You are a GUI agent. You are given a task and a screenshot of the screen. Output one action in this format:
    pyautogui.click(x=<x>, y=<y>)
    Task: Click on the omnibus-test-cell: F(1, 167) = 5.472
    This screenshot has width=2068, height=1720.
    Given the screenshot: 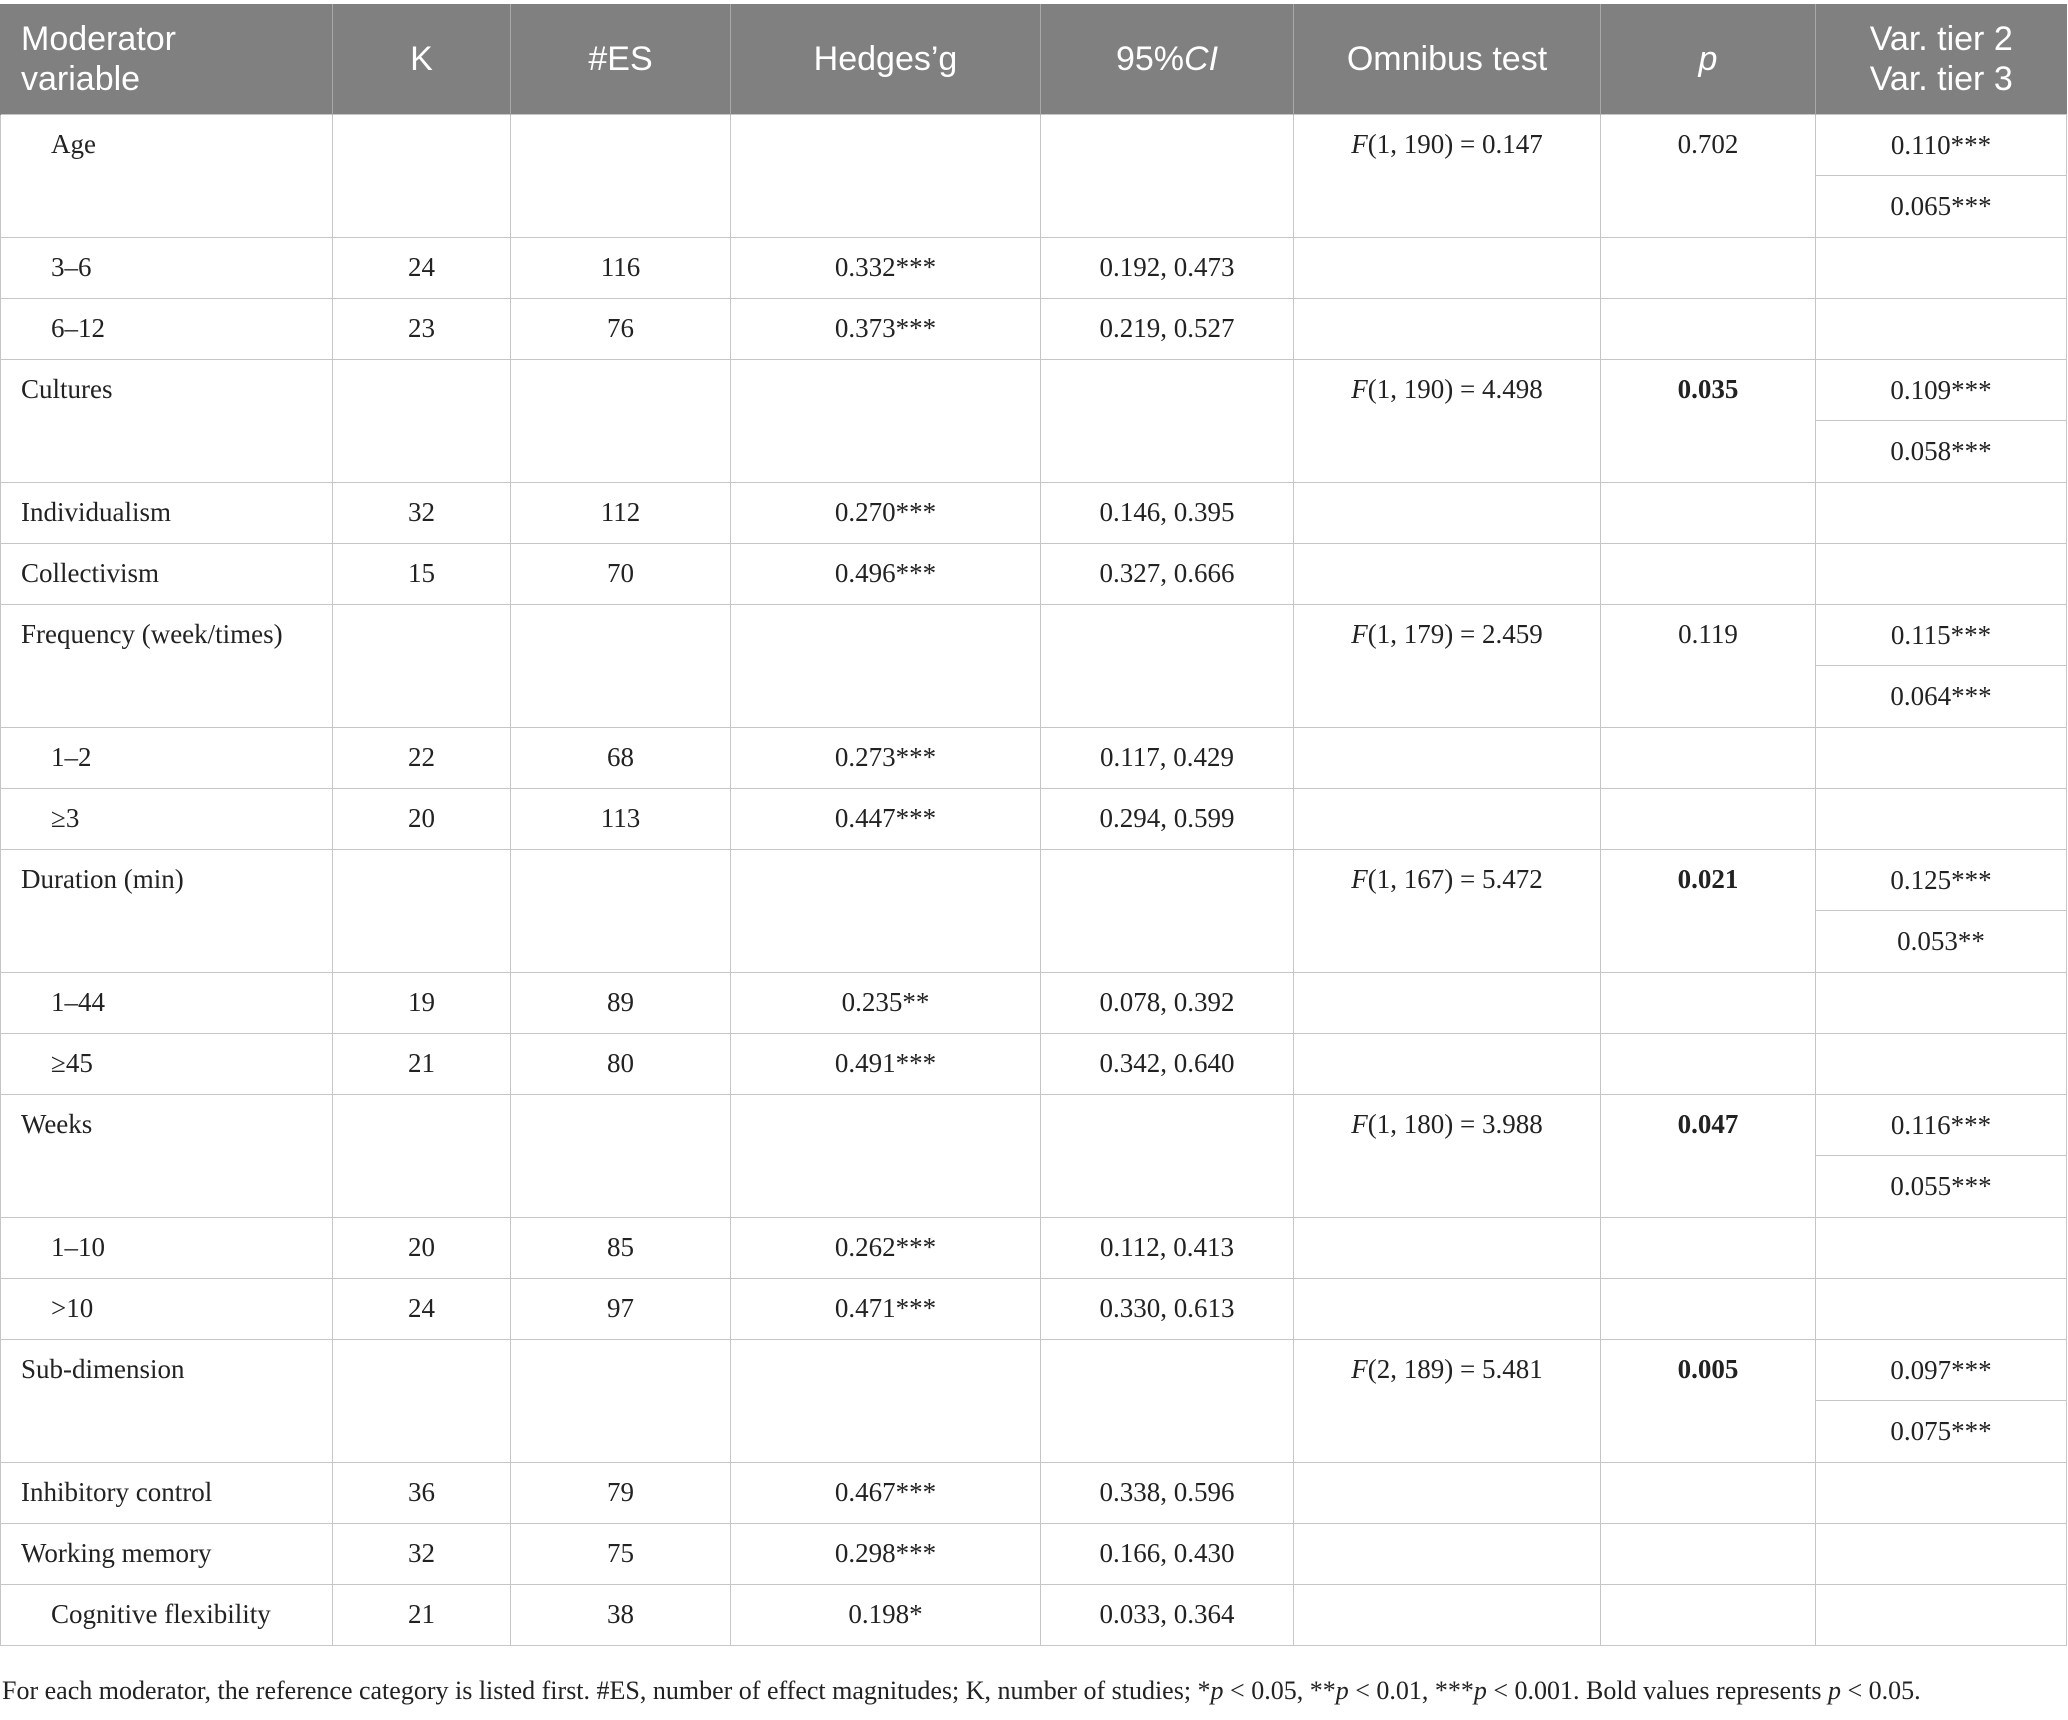 What is the action you would take?
    pyautogui.click(x=1447, y=910)
    